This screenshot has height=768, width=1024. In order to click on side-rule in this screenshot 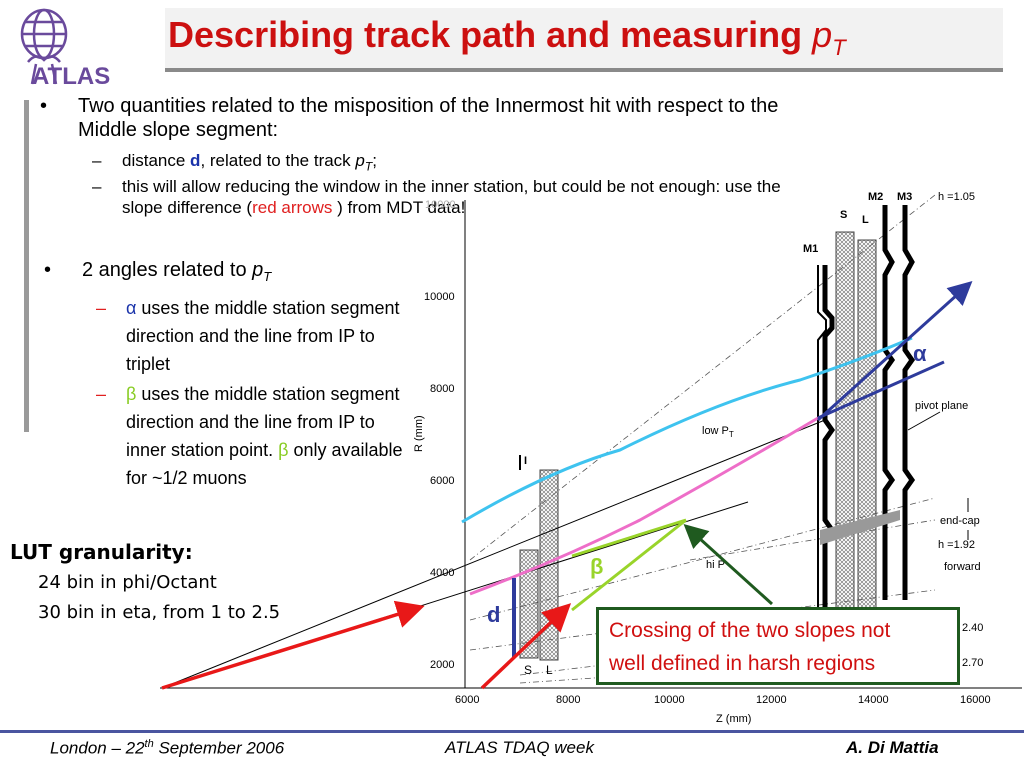, I will do `click(26, 266)`.